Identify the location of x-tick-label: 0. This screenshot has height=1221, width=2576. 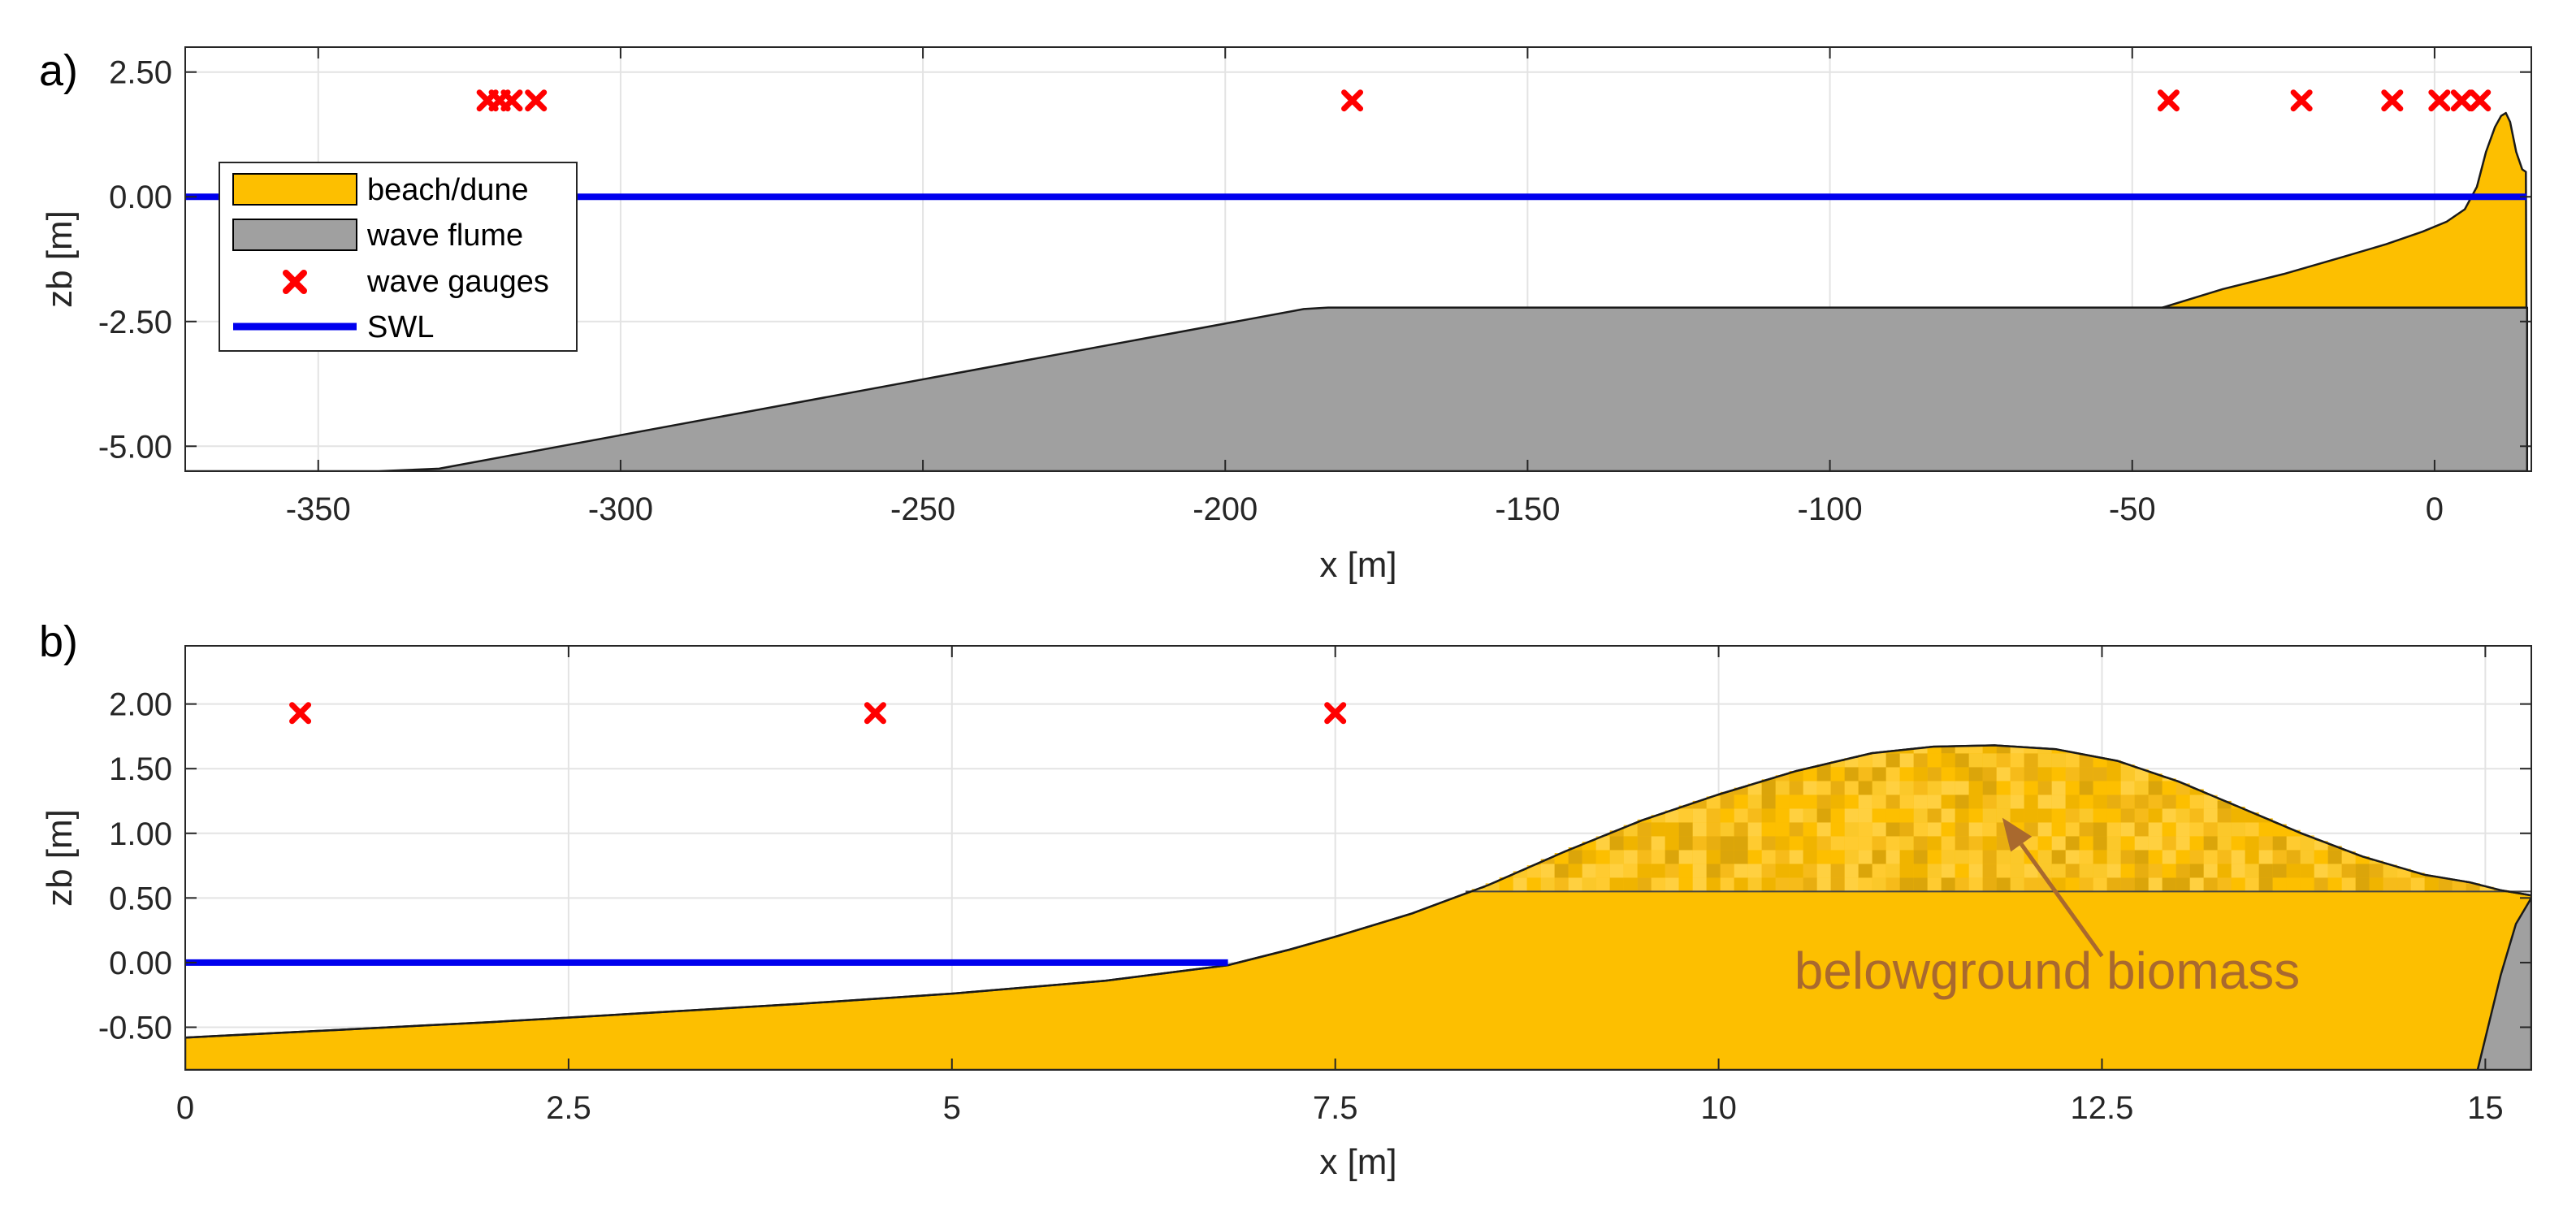
(2435, 509).